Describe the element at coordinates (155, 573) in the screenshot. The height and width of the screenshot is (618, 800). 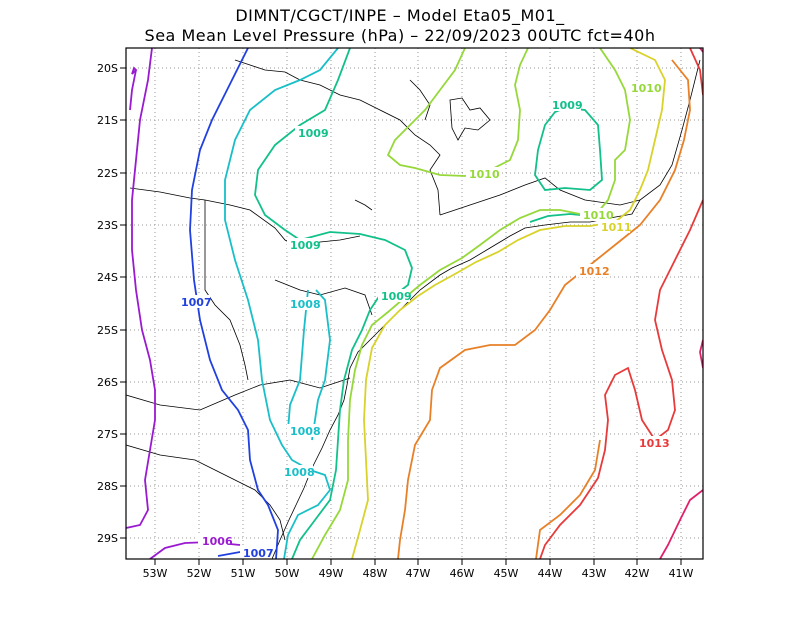
I see `lon-label: 53W` at that location.